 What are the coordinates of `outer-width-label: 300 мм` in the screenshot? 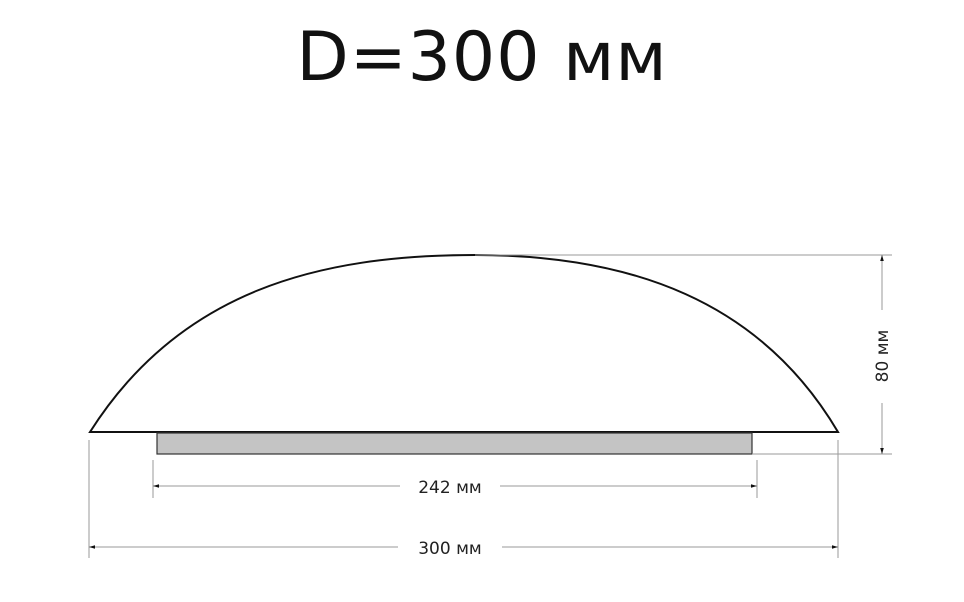 It's located at (450, 549).